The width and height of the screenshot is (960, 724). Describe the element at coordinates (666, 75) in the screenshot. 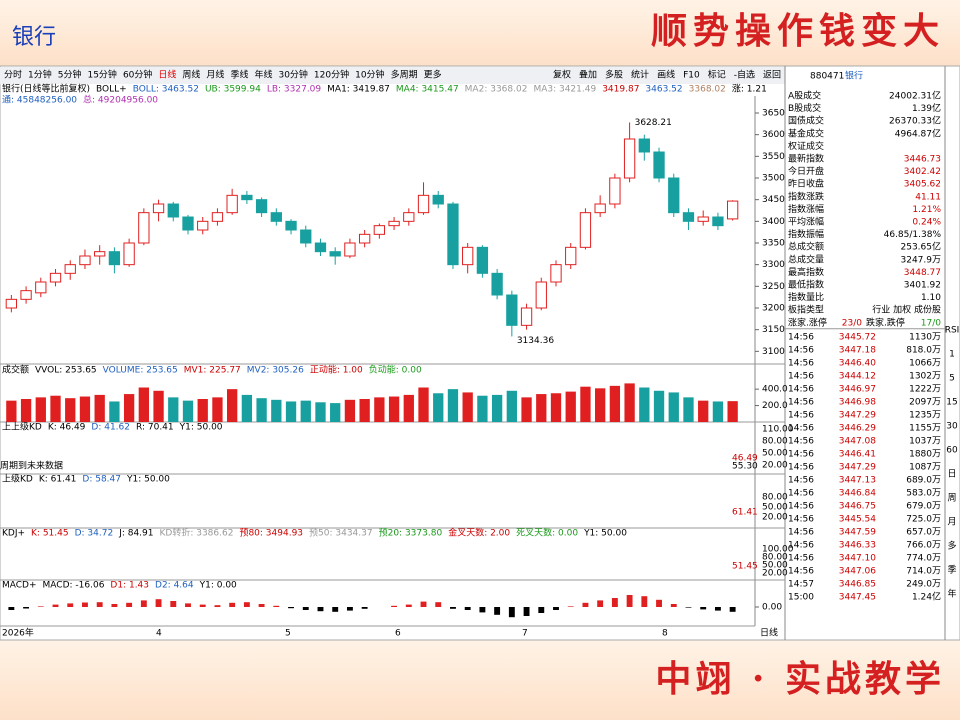

I see `tool-button: 画线` at that location.